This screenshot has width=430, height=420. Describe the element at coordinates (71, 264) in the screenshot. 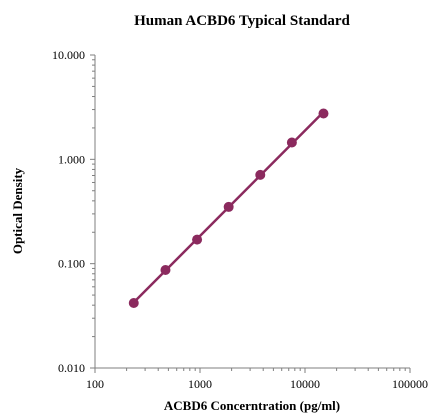

I see `y-tick-label: 0.100` at that location.